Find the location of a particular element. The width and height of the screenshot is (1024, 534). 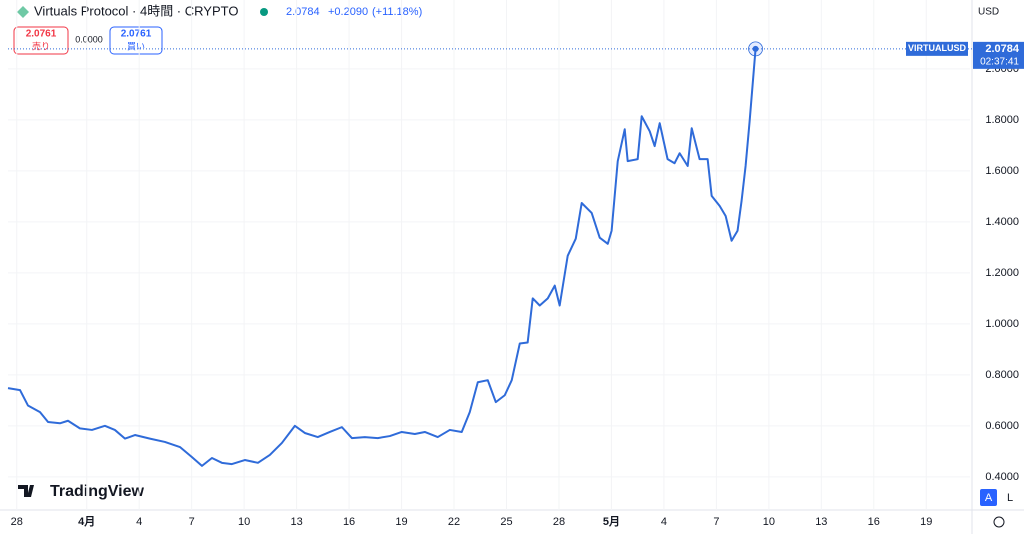

chart-title: Virtuals Protocol · 4時間 · CRYPTO is located at coordinates (136, 10).